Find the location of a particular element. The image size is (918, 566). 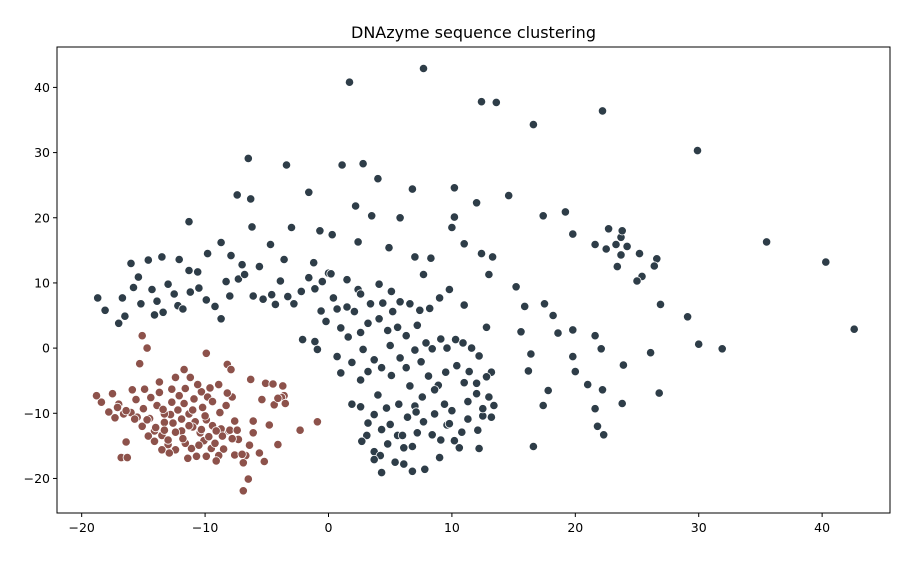

y-tick-label: 30 is located at coordinates (42, 152).